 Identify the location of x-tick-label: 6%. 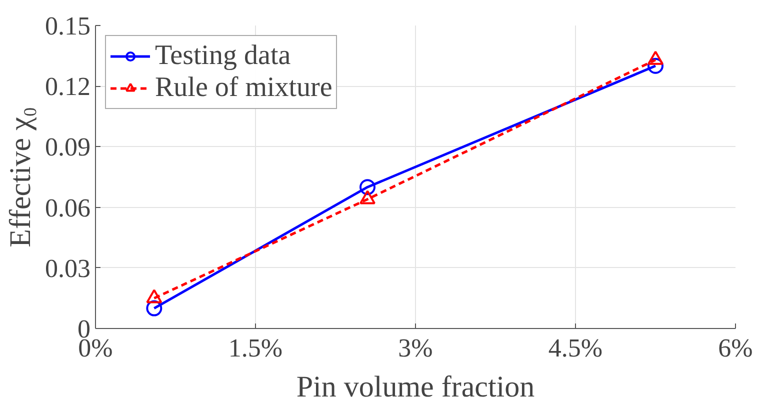
(735, 348).